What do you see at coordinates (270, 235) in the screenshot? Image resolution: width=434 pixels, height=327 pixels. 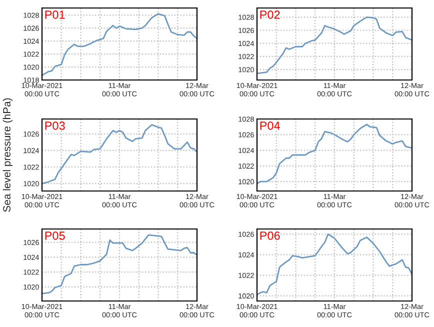 I see `annotation: P06` at bounding box center [270, 235].